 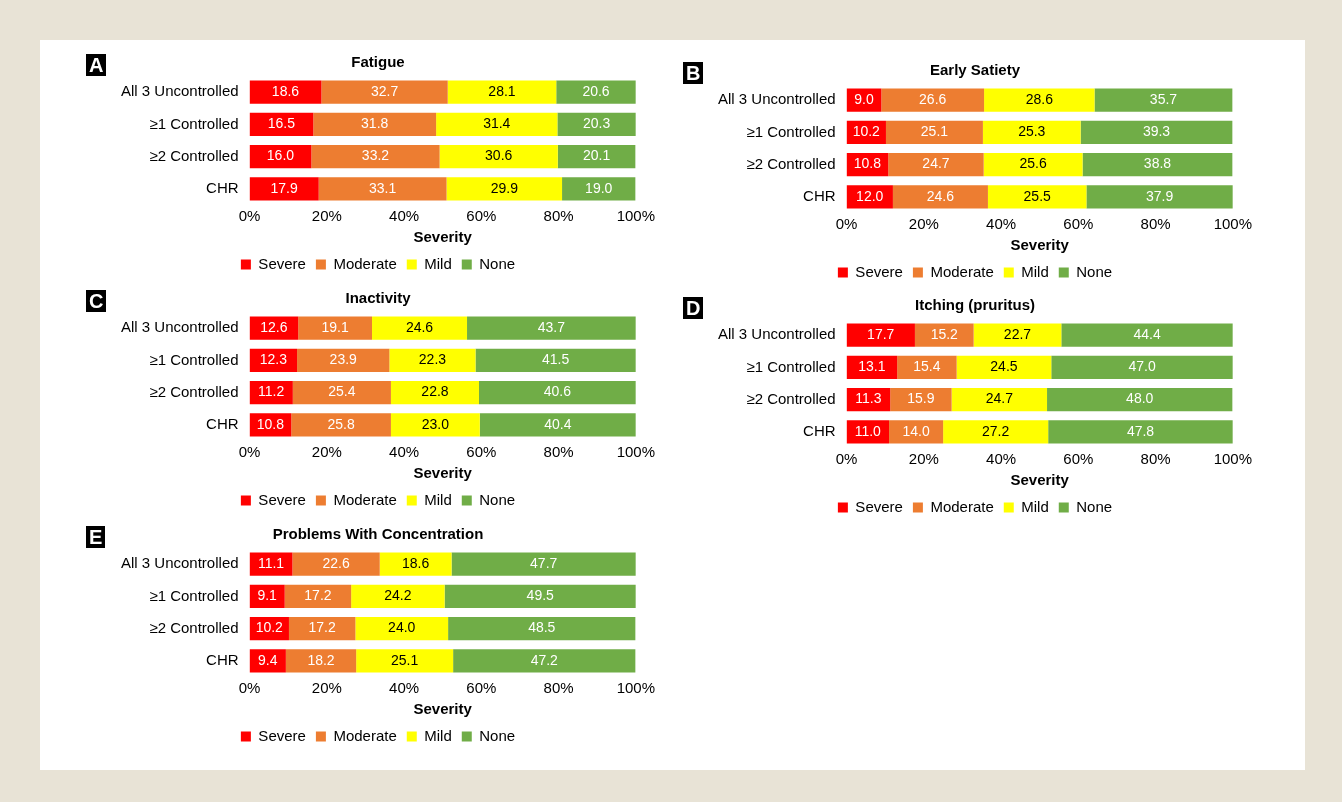 I want to click on data-label: 25.6, so click(x=1033, y=163).